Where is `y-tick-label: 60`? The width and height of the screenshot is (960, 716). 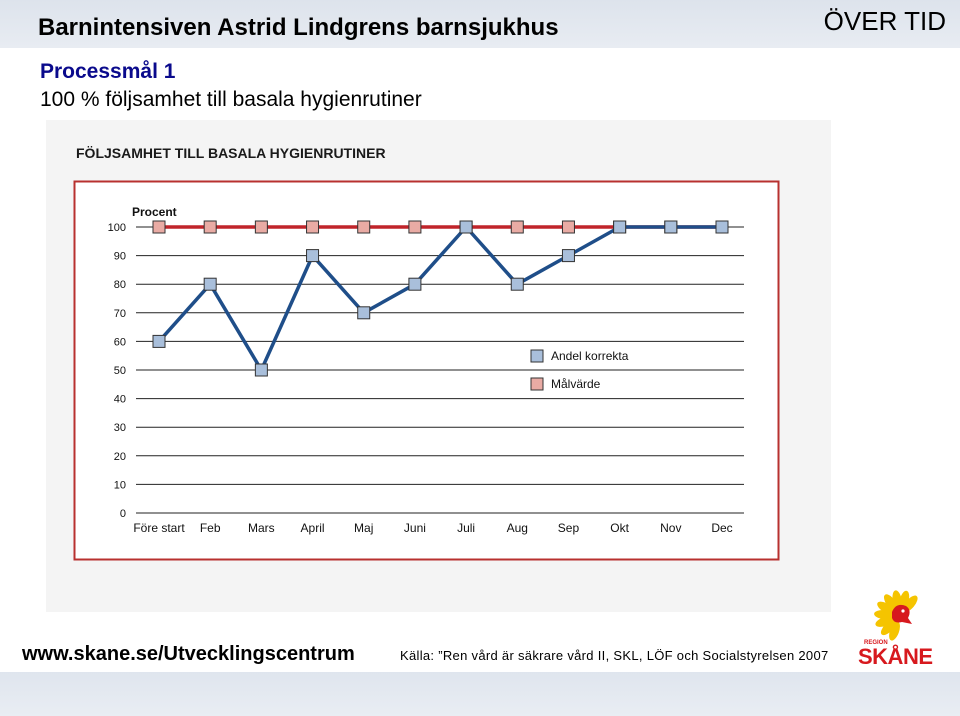
y-tick-label: 60 is located at coordinates (120, 342).